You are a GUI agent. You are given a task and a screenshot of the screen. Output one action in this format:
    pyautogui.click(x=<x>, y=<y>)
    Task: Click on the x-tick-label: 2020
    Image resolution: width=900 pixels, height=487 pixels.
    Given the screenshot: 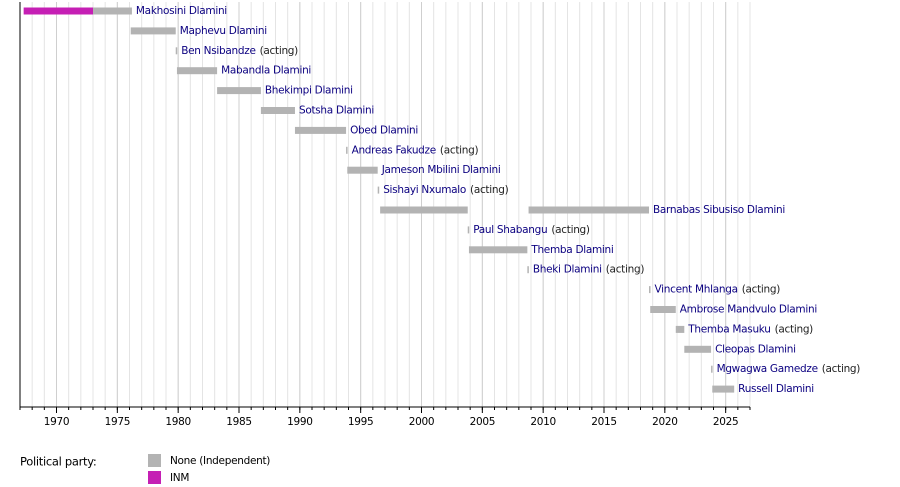 What is the action you would take?
    pyautogui.click(x=665, y=422)
    